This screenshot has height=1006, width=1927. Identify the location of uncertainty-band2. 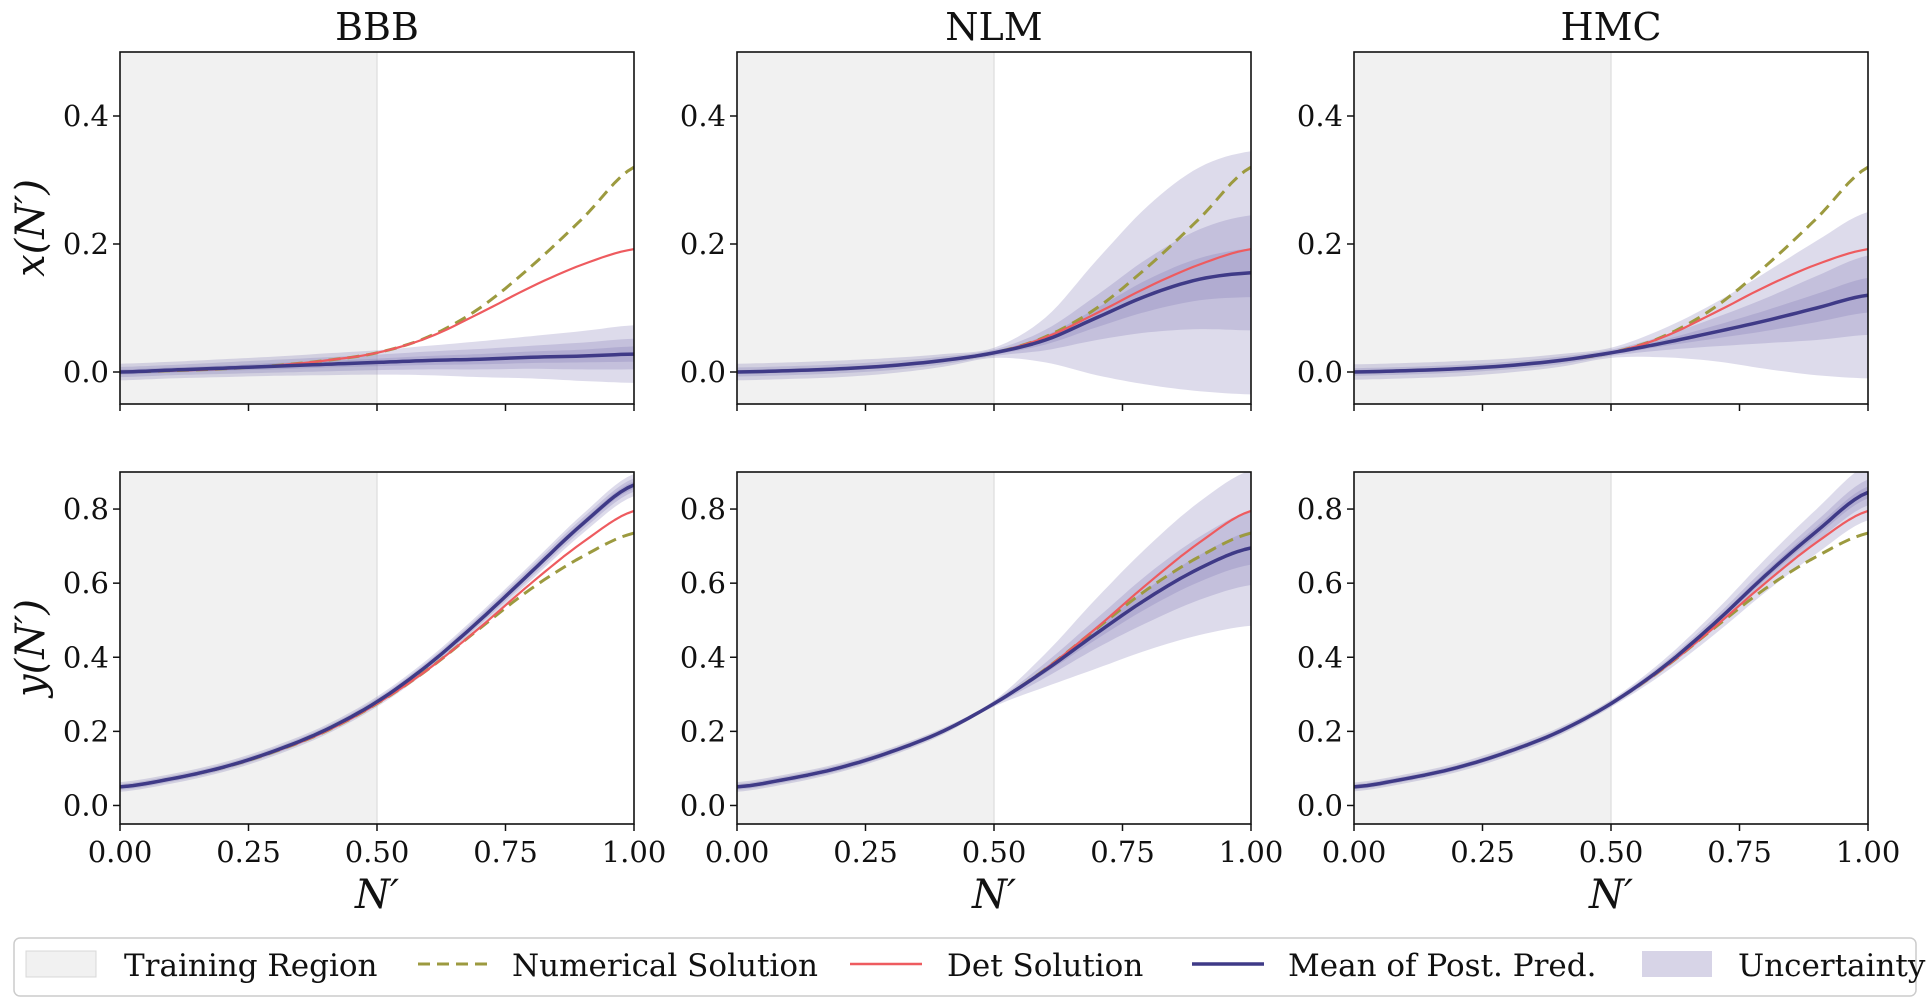
(994, 650).